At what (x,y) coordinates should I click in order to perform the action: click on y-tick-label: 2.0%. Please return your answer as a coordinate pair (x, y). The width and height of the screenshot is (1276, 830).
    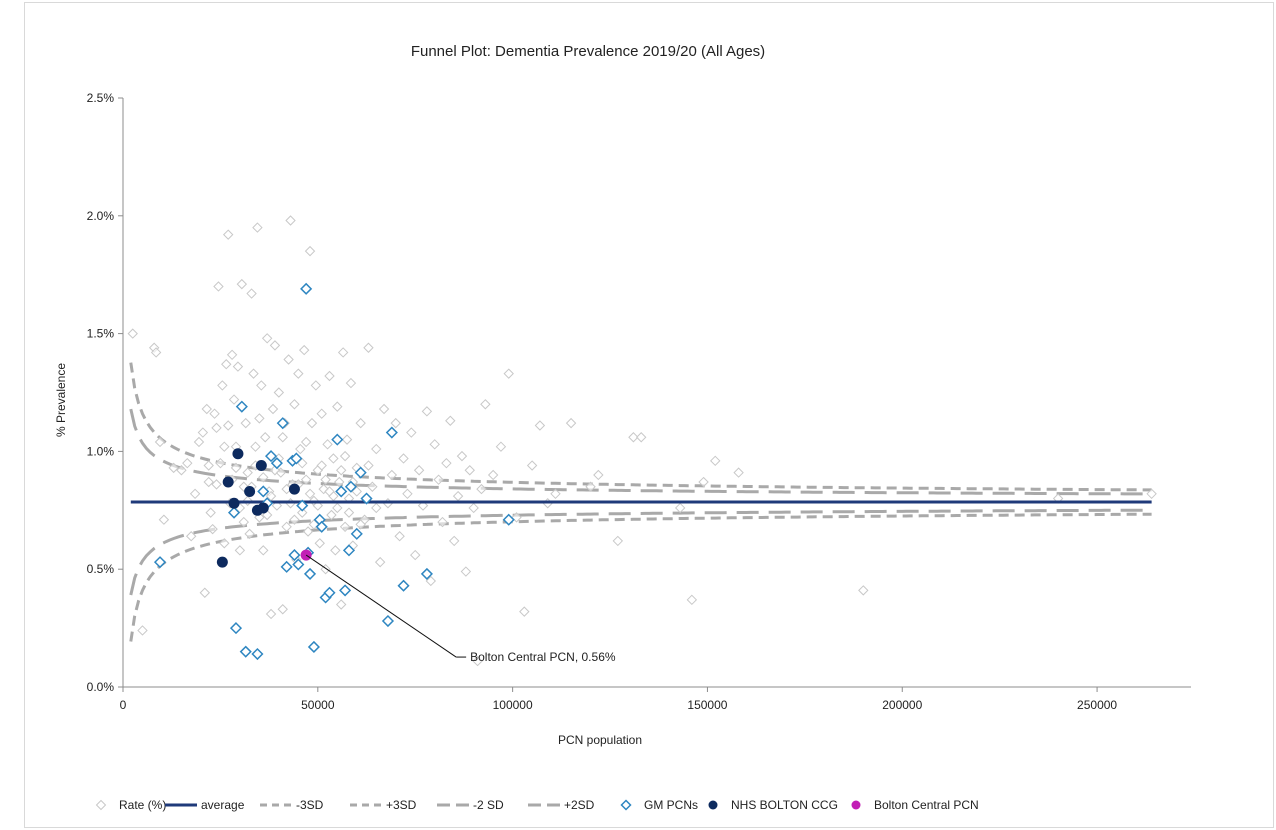
    Looking at the image, I should click on (101, 216).